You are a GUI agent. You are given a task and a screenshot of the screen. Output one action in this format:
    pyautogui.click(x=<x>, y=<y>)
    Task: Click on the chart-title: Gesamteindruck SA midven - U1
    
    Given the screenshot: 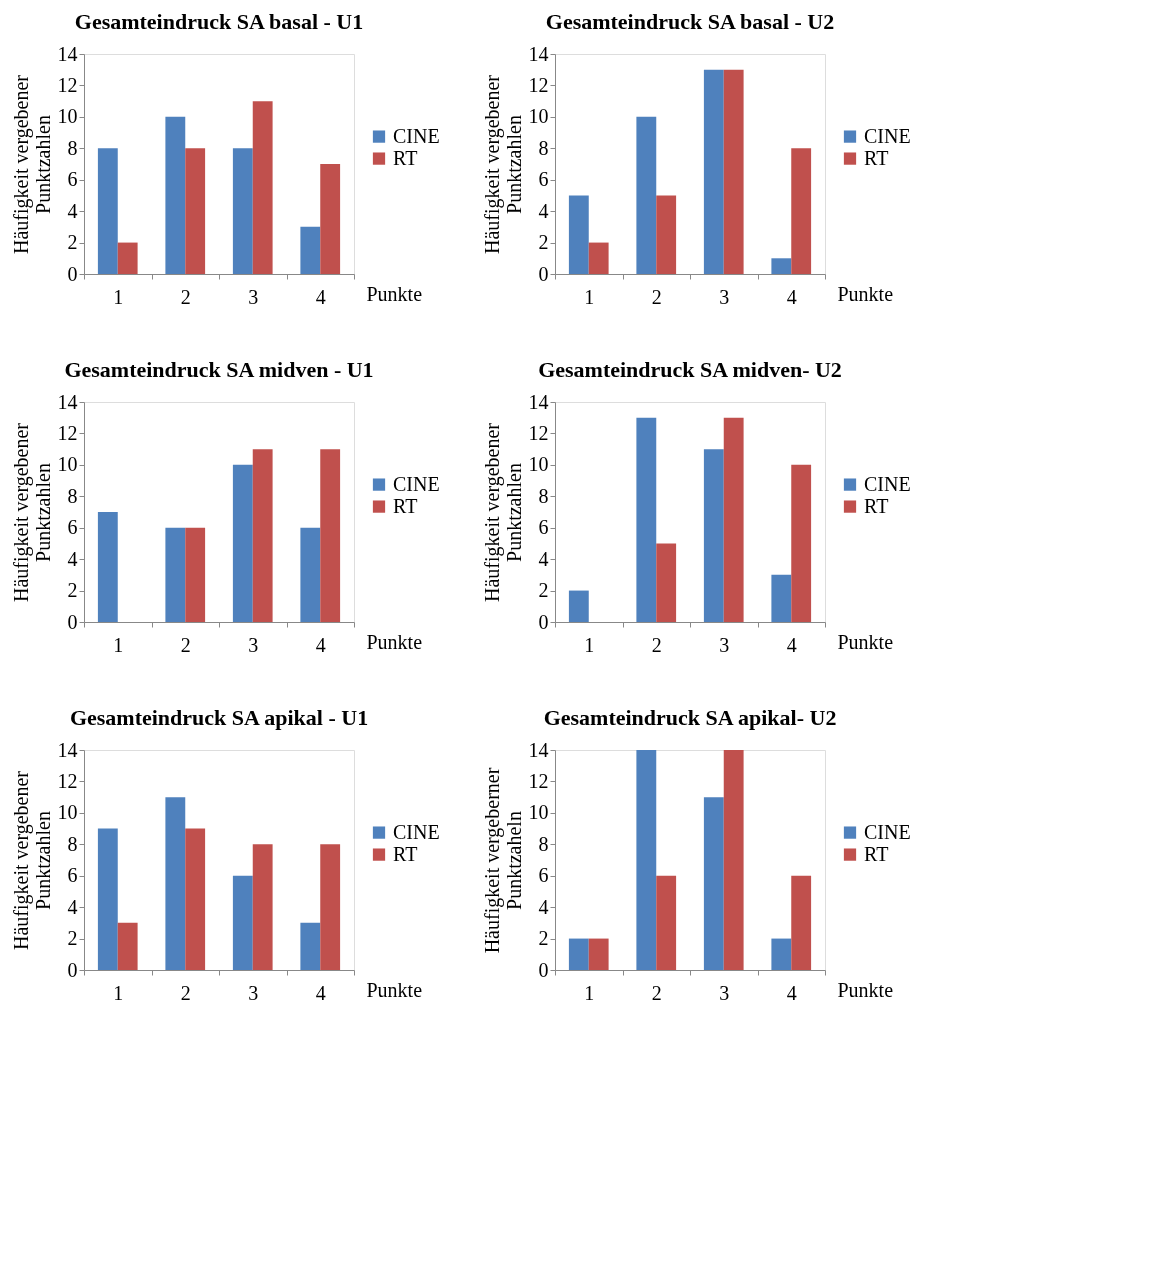 What is the action you would take?
    pyautogui.click(x=219, y=369)
    